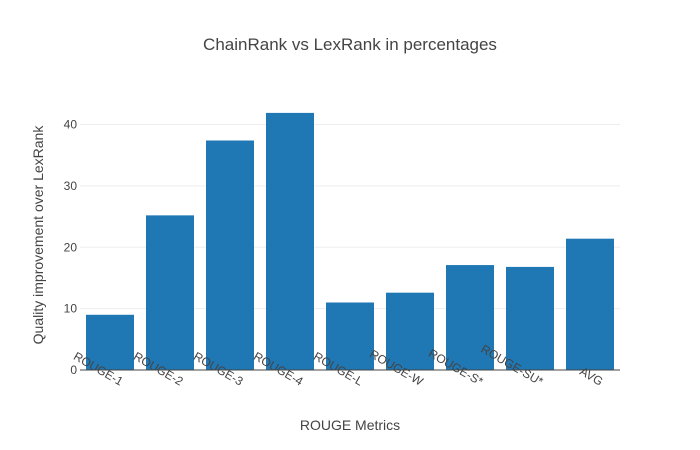 Image resolution: width=700 pixels, height=450 pixels. I want to click on y-tick-label: 0, so click(73, 370).